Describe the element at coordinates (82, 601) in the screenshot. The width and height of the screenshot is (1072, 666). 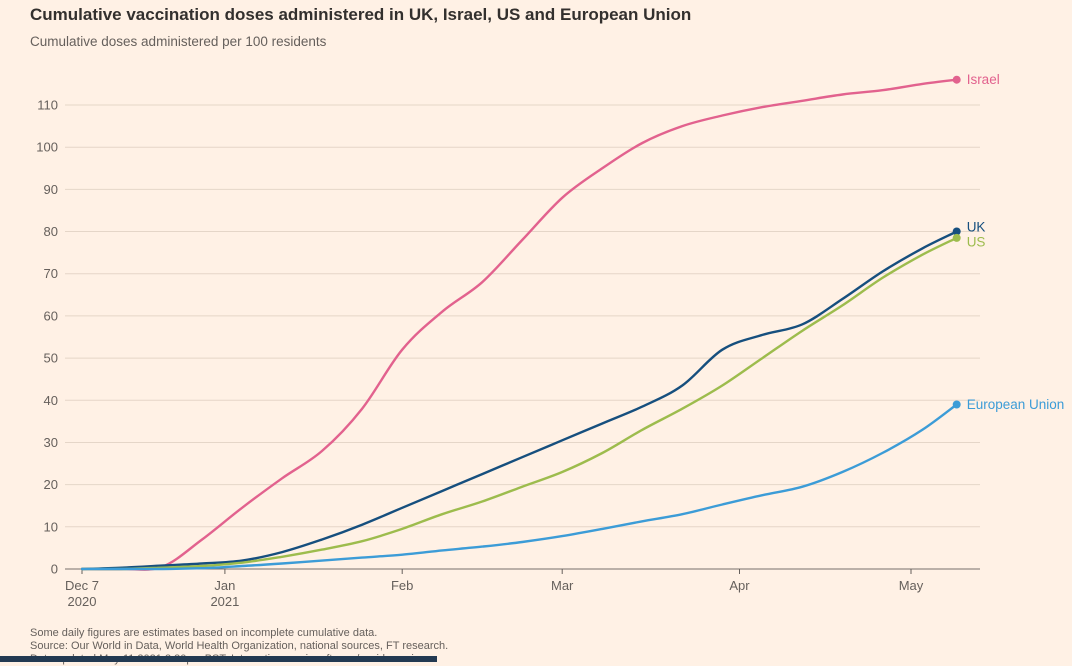
I see `x-tick-sublabel-2020: 2020` at that location.